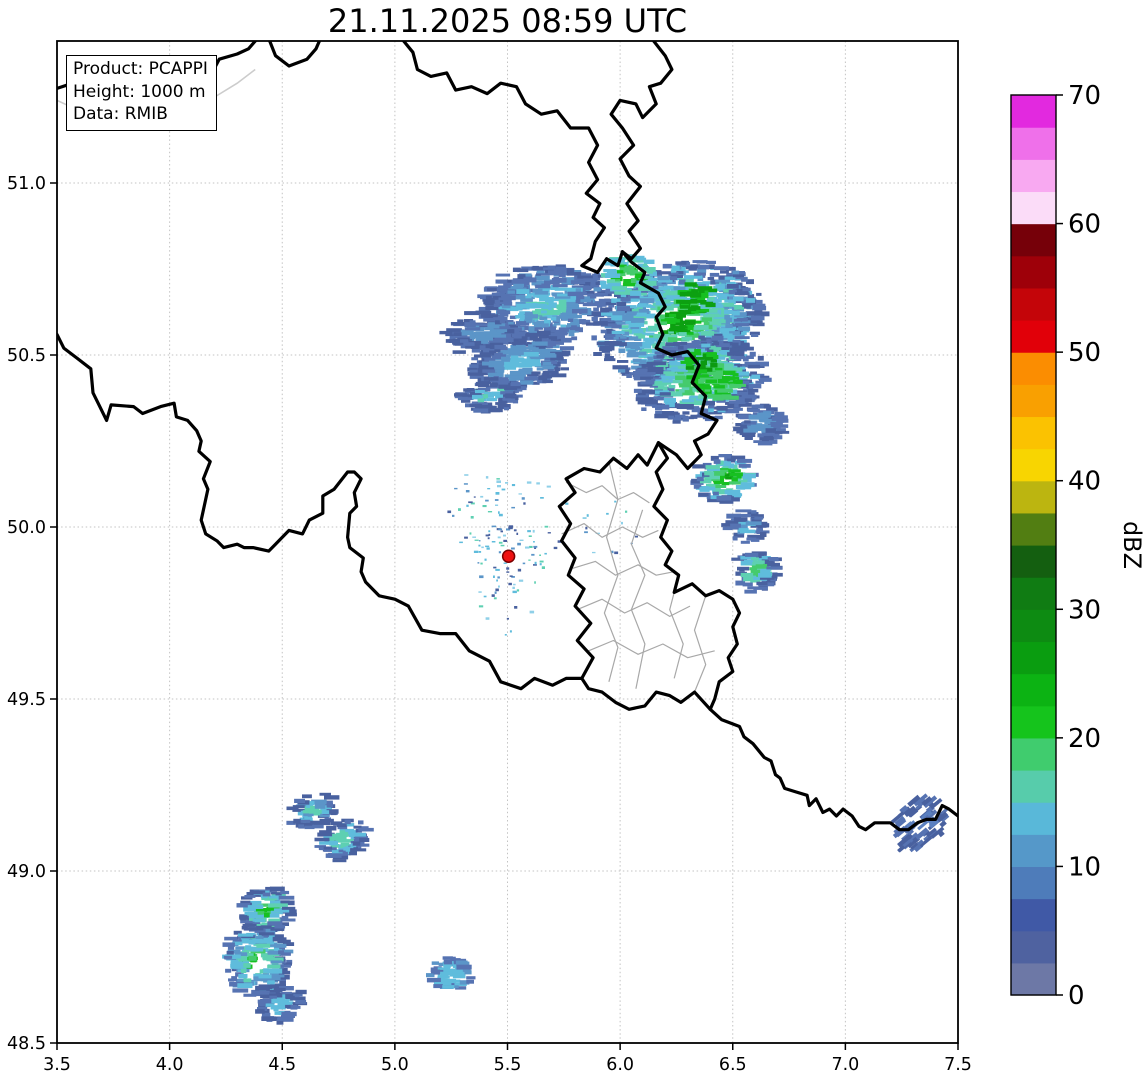  Describe the element at coordinates (1084, 610) in the screenshot. I see `colorbar-tick-label: 30` at that location.